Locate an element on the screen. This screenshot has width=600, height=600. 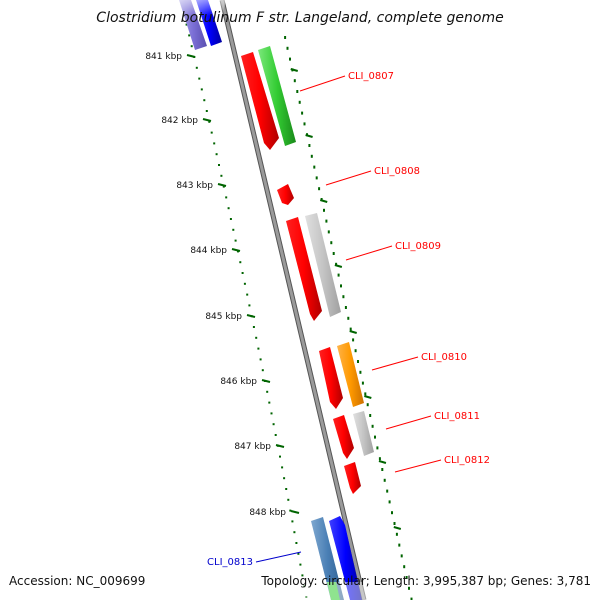
feature-lower-fade is located at coordinates (340, 591).